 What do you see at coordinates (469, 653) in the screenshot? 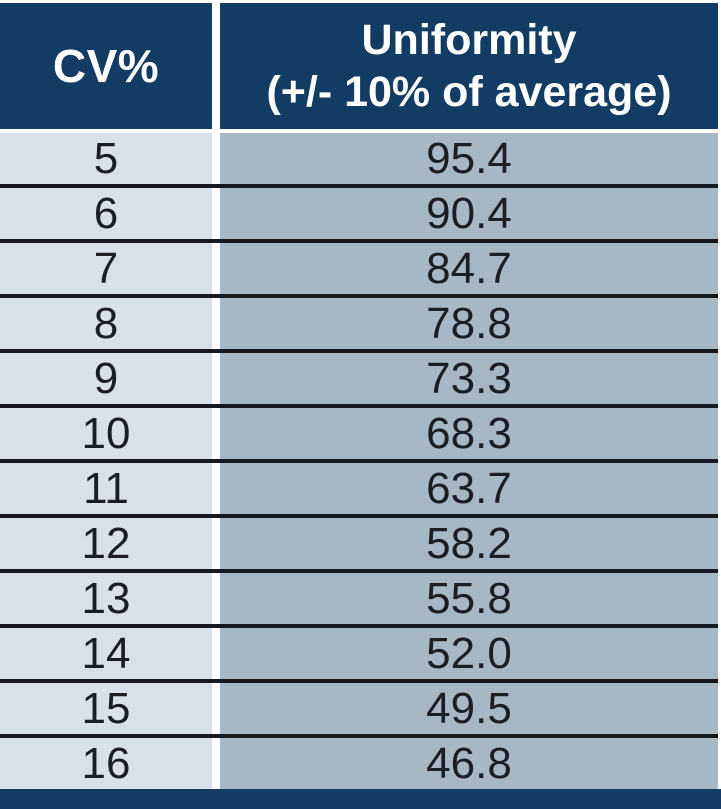
I see `uniformity-cell: 52.0` at bounding box center [469, 653].